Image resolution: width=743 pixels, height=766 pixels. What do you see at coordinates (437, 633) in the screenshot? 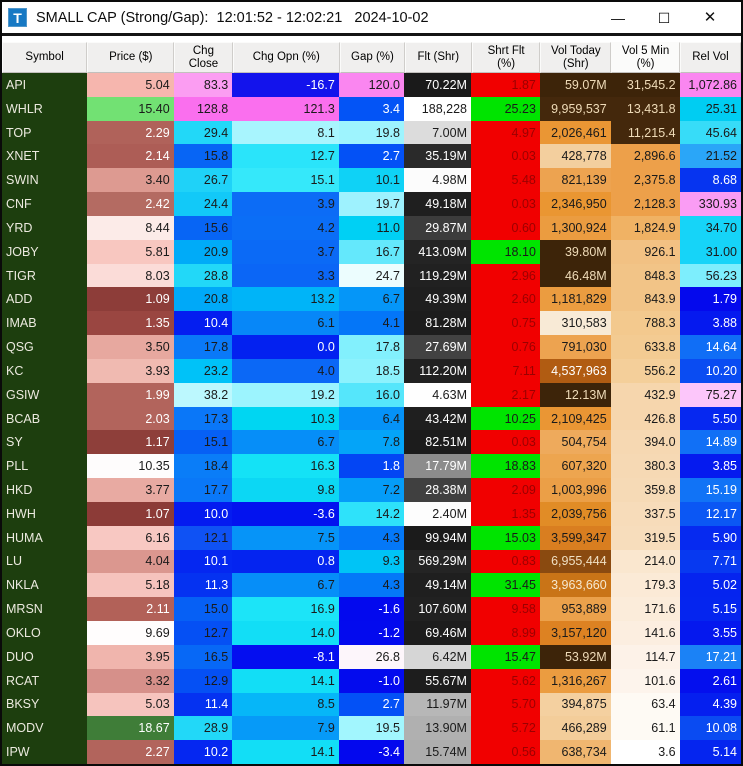
I see `cell-flt: 69.46M` at bounding box center [437, 633].